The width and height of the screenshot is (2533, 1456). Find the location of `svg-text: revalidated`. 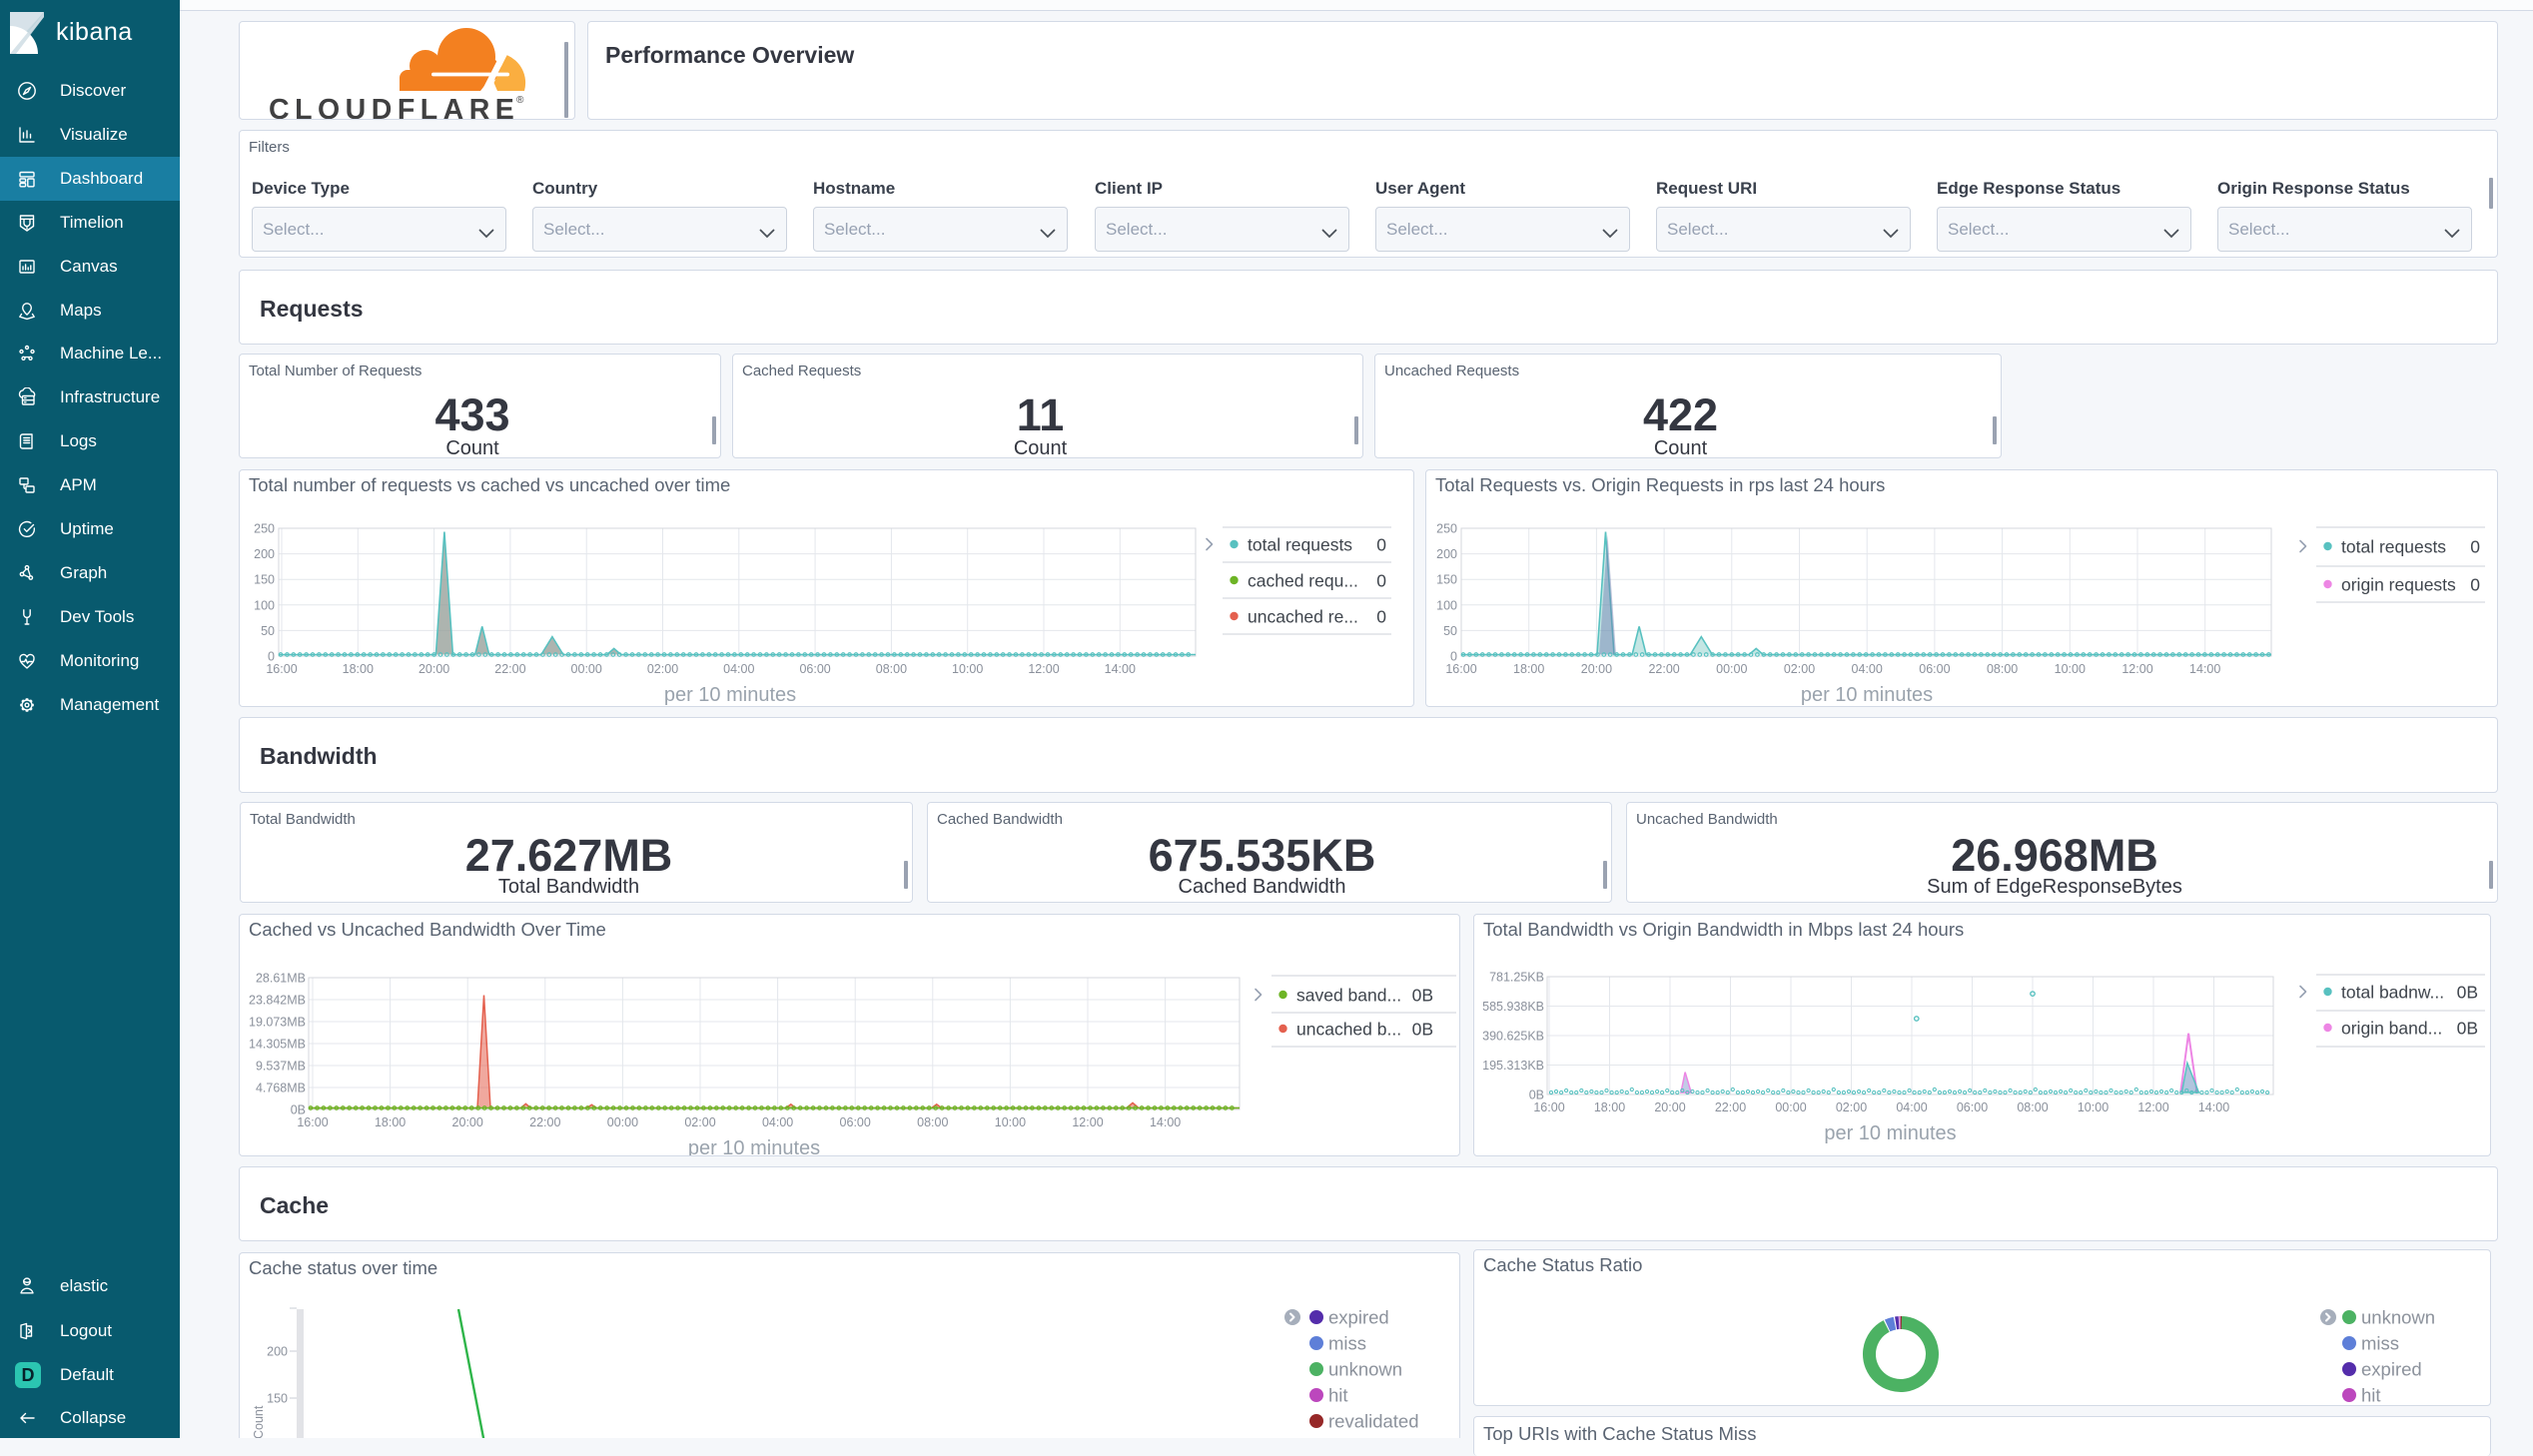

svg-text: revalidated is located at coordinates (1373, 1421).